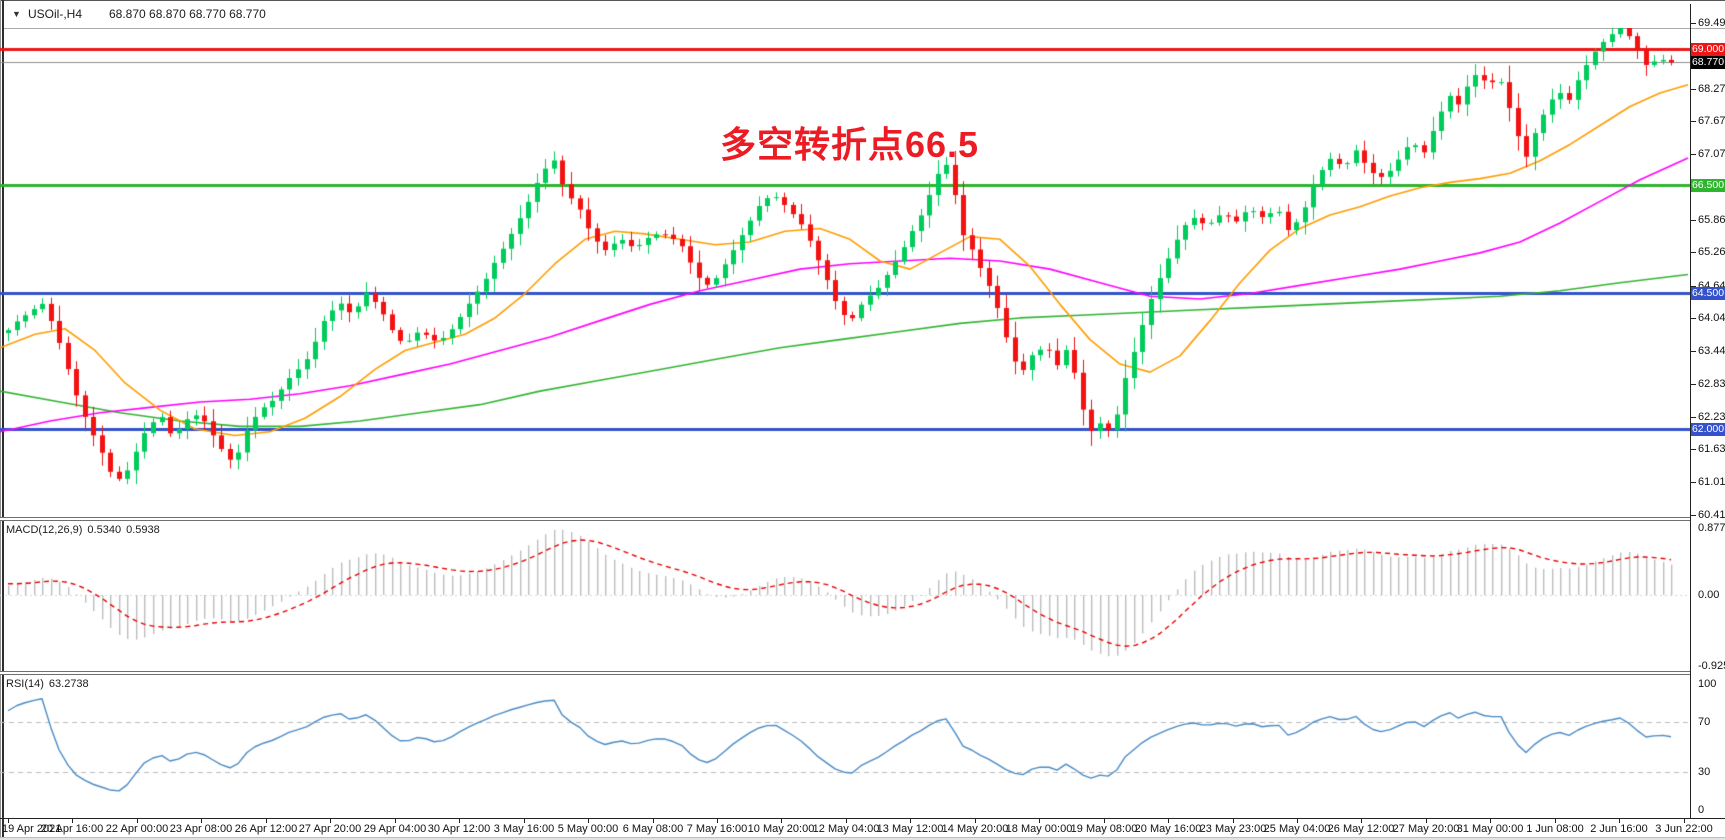 Image resolution: width=1725 pixels, height=840 pixels. Describe the element at coordinates (1711, 23) in the screenshot. I see `price-axis-label: 69.490` at that location.